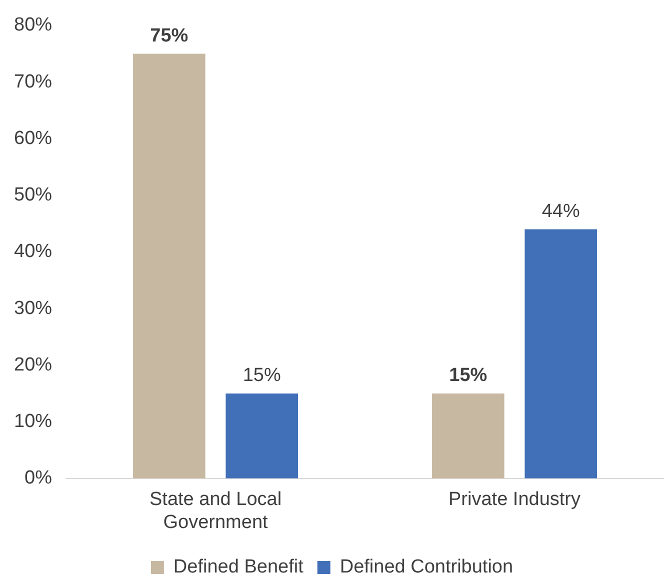 The image size is (664, 587). I want to click on y-tick-label: 10%, so click(33, 421).